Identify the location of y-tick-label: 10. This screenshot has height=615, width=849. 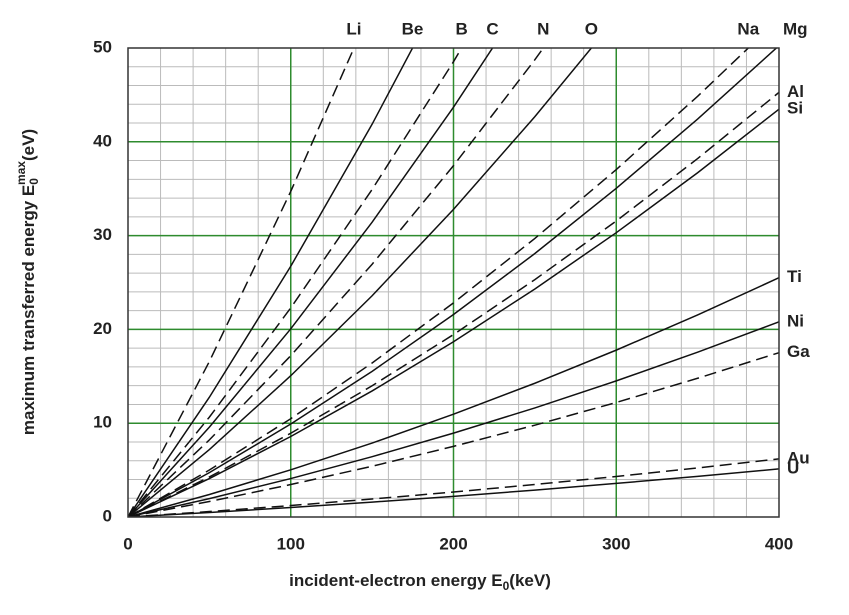
(102, 422).